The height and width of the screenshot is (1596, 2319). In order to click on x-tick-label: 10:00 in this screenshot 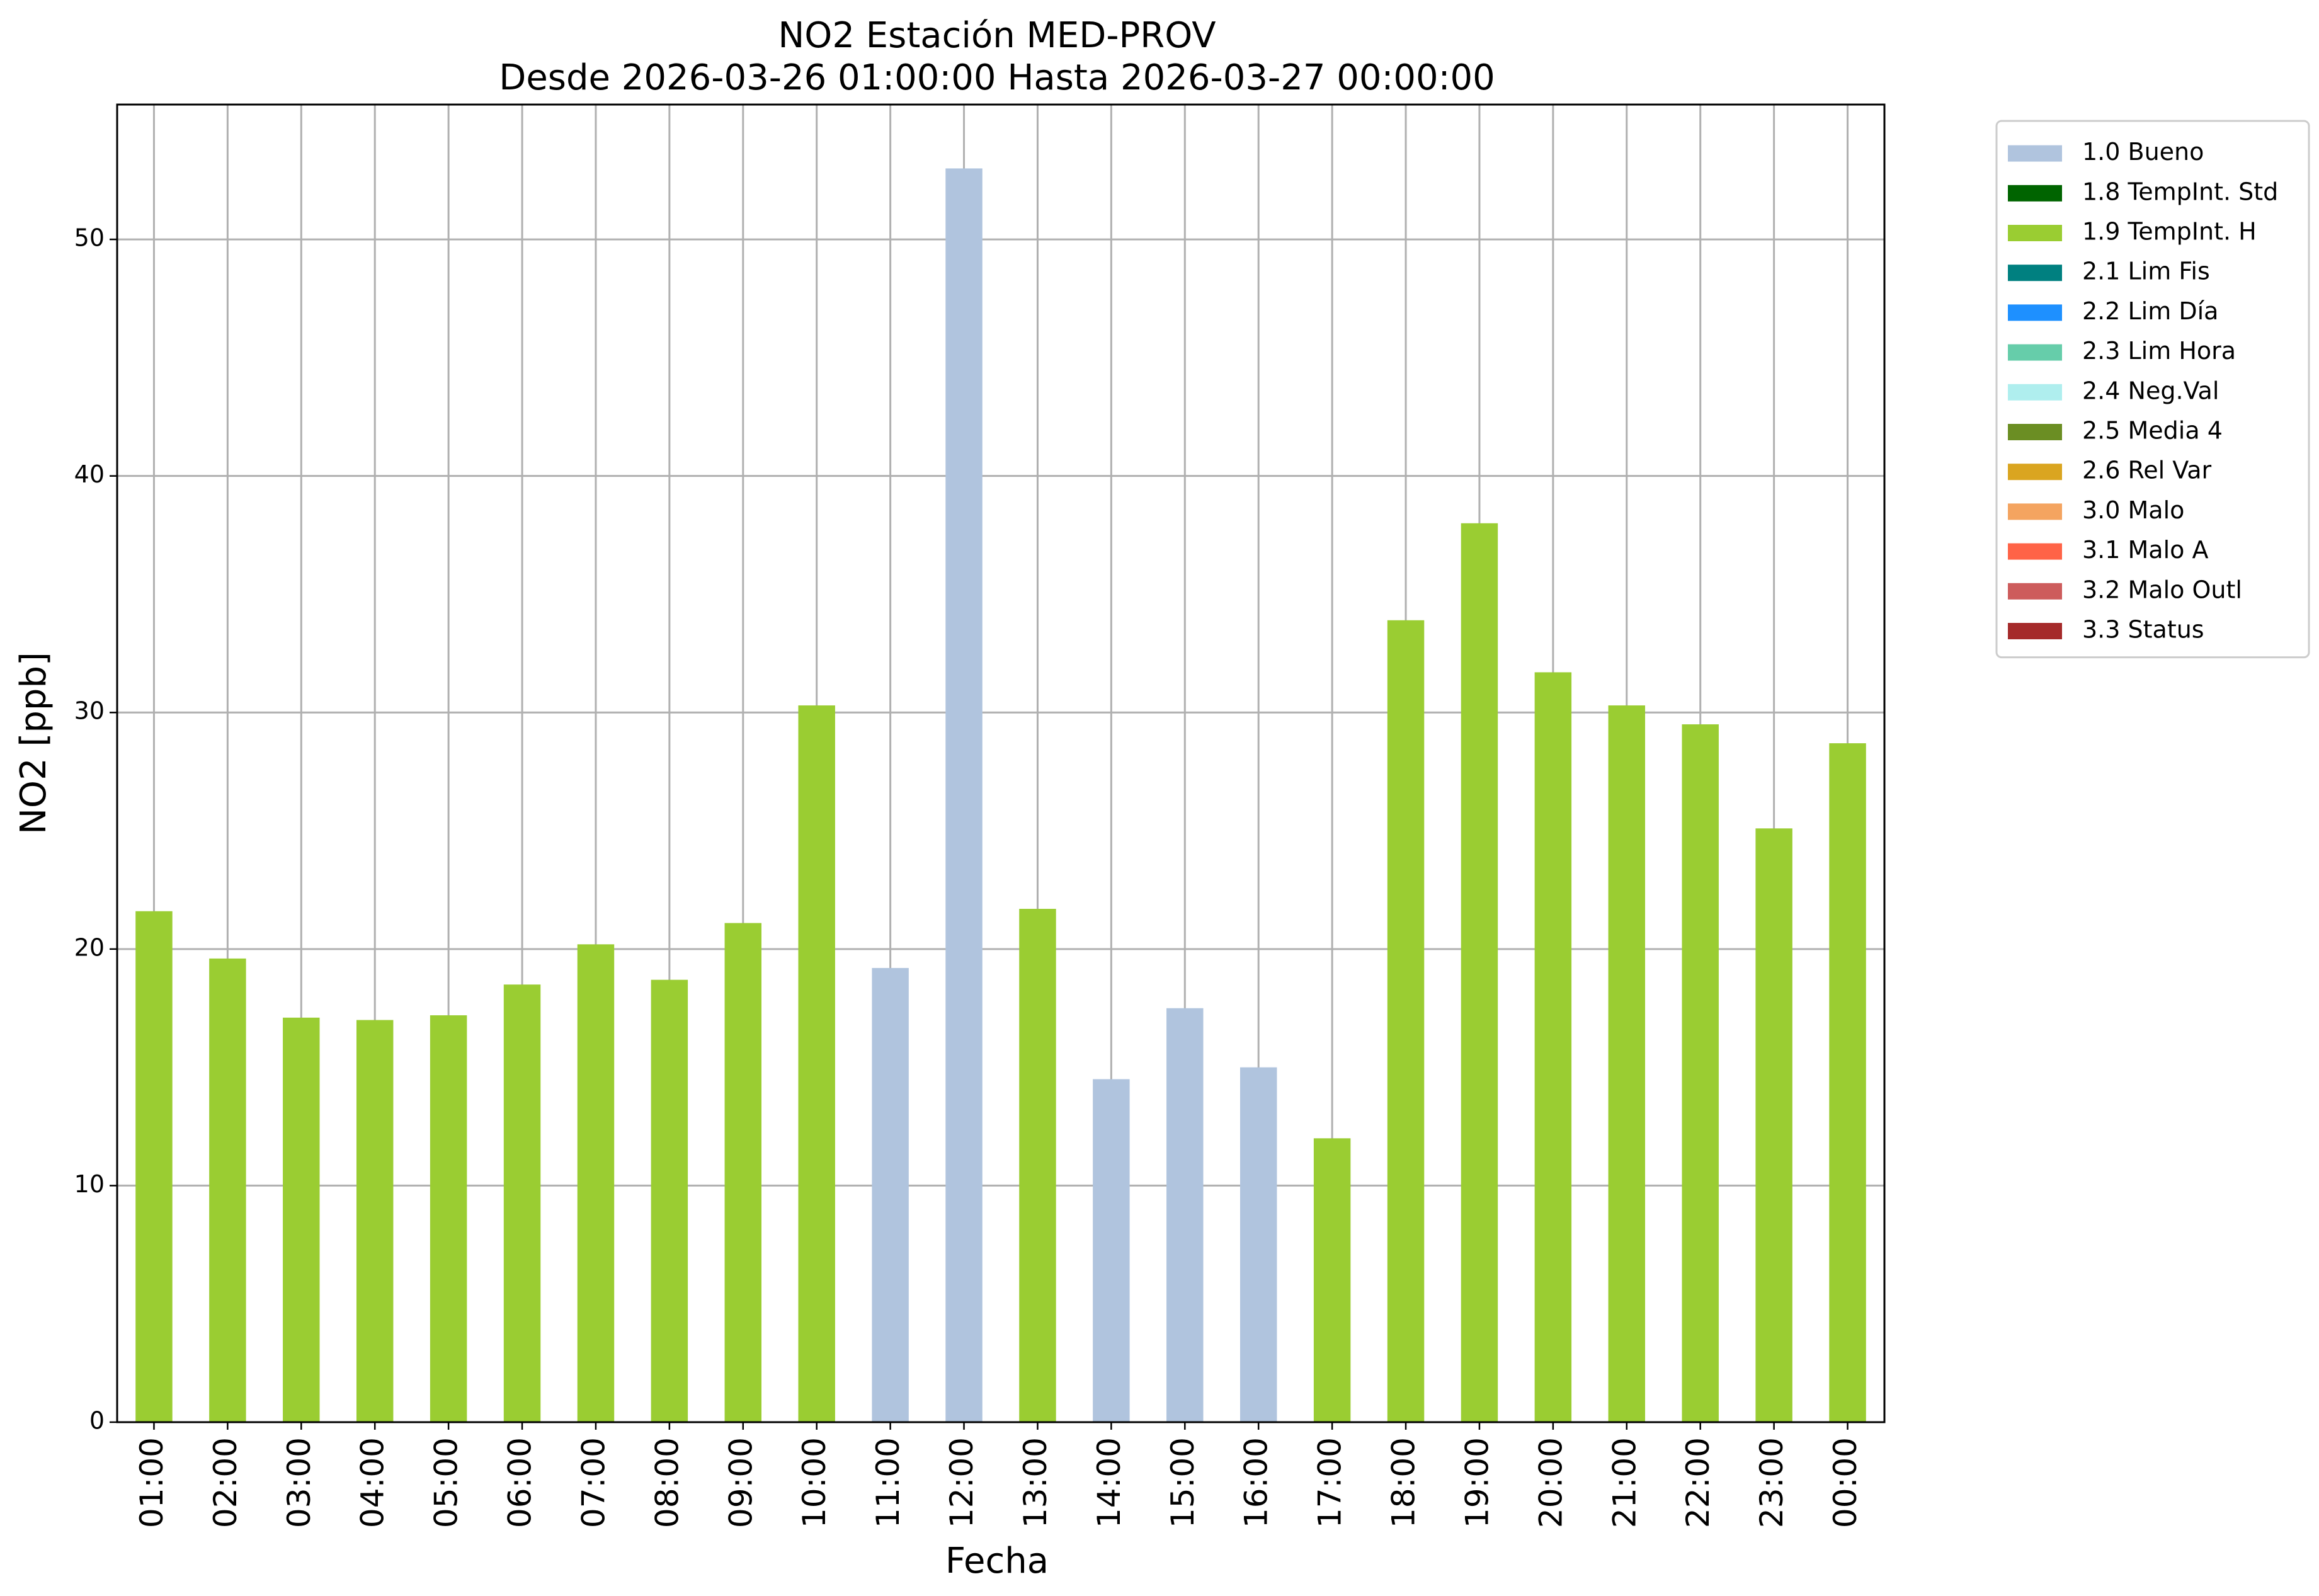, I will do `click(814, 1482)`.